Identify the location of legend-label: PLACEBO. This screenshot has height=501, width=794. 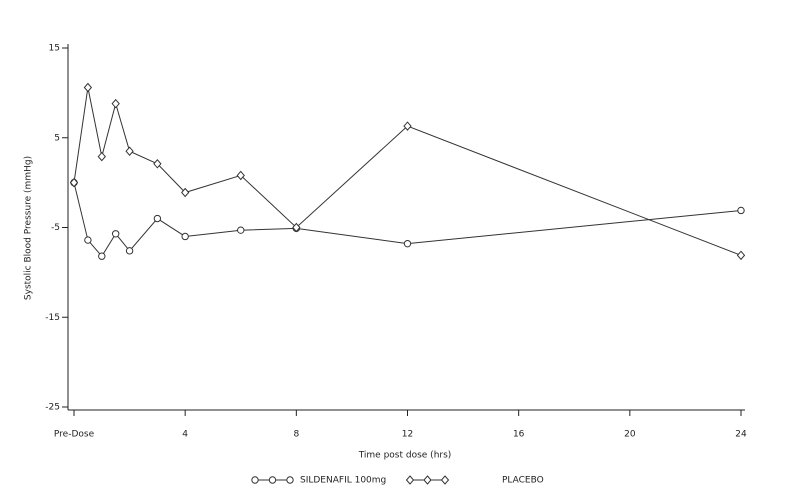
(523, 481).